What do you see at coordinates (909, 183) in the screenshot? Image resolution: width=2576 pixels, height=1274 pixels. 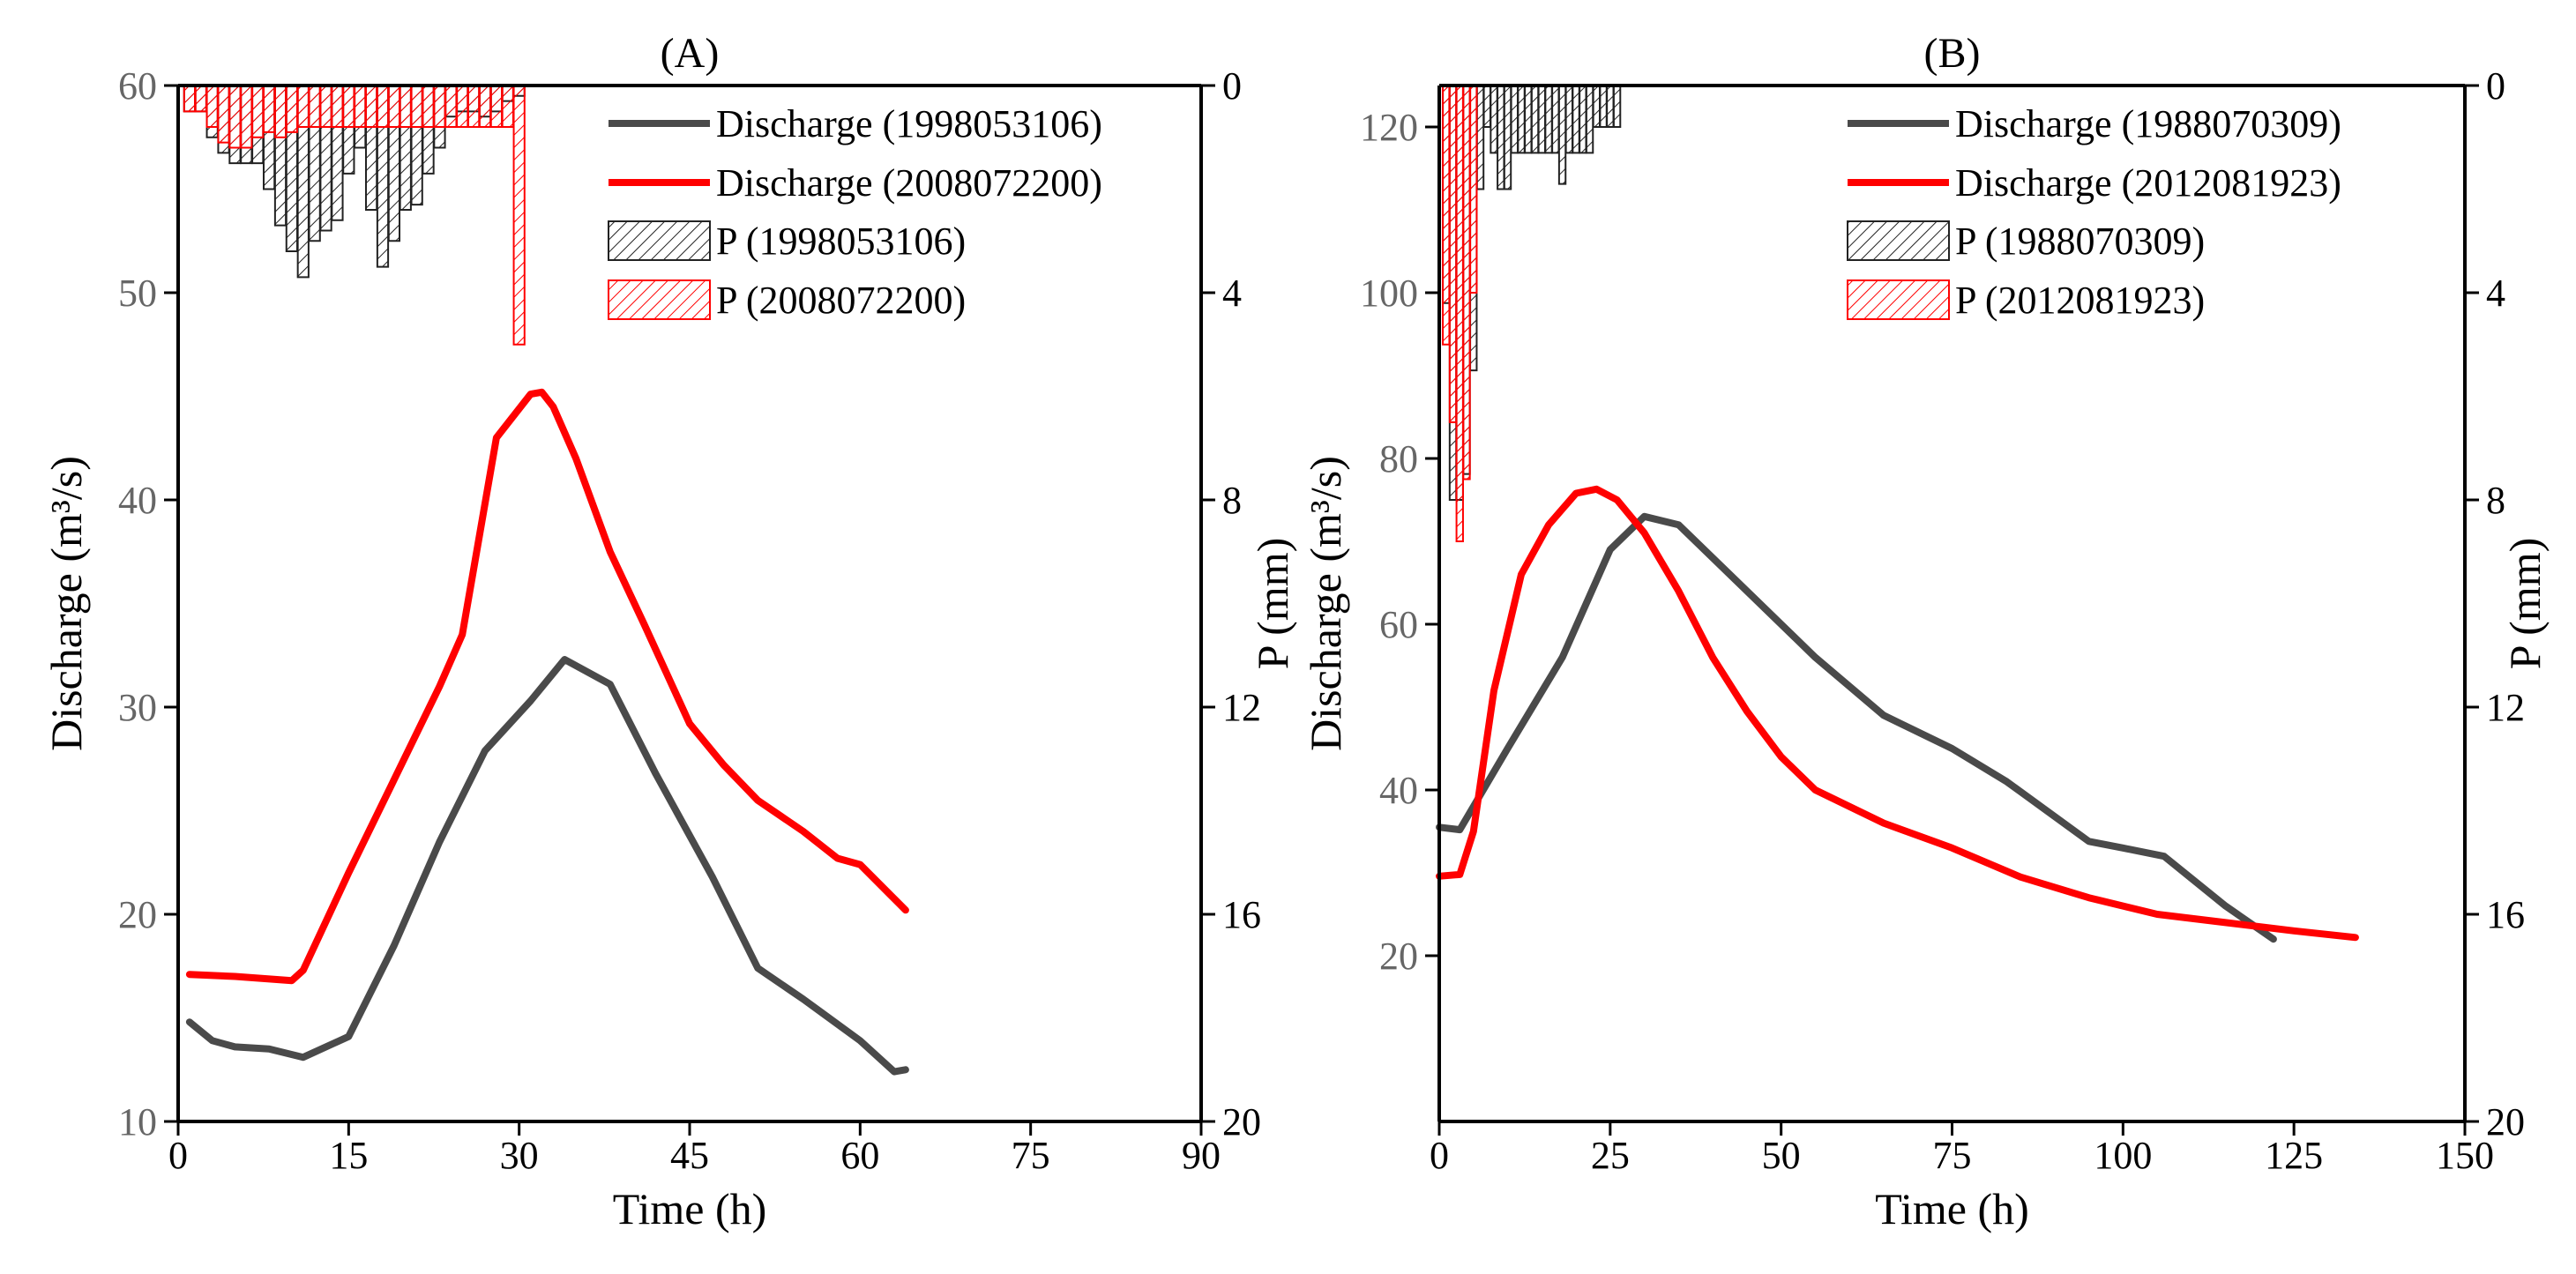 I see `legend-label: Discharge (2008072200)` at bounding box center [909, 183].